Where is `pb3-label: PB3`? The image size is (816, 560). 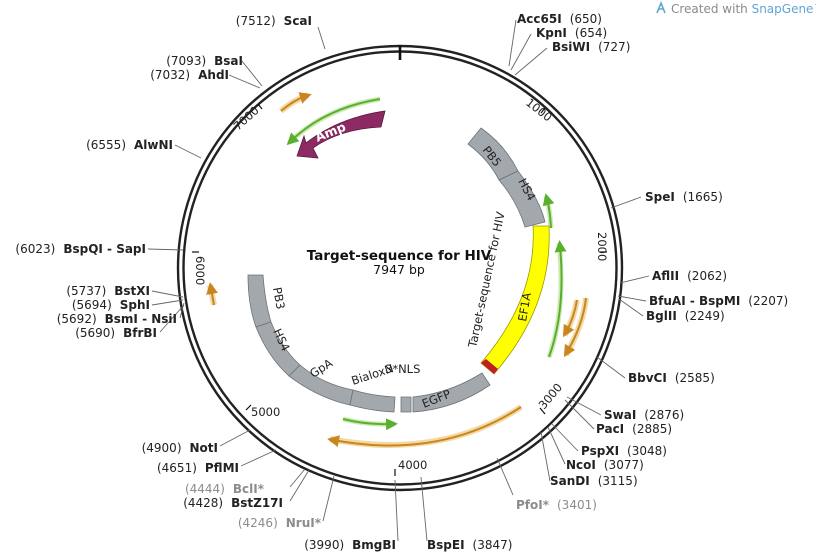
pb3-label: PB3 is located at coordinates (279, 298).